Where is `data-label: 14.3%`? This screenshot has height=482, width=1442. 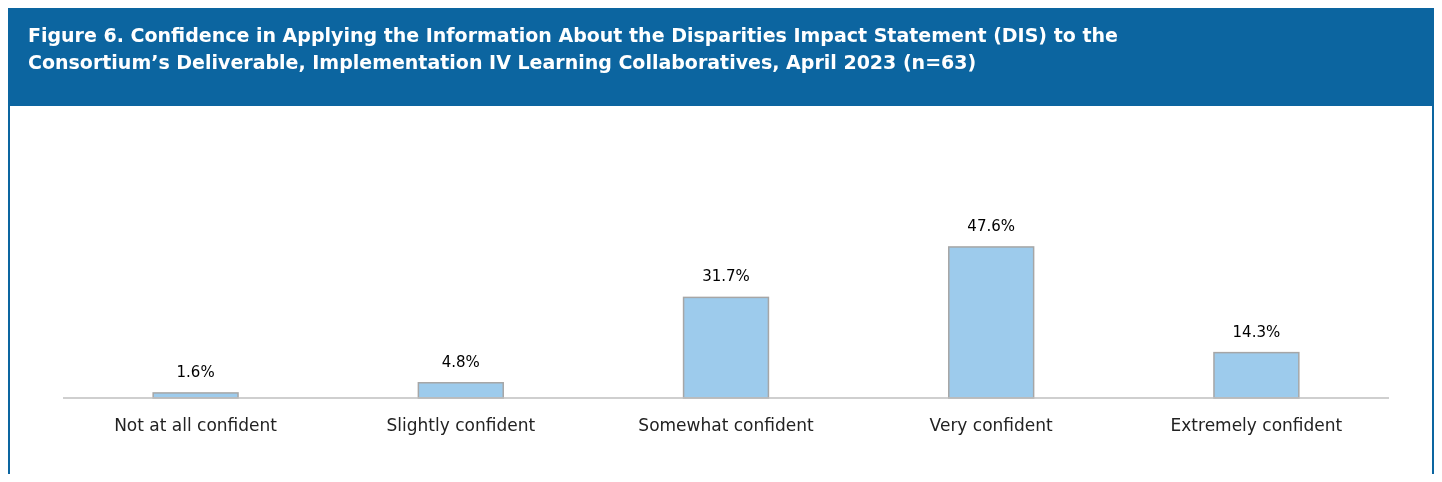 data-label: 14.3% is located at coordinates (1256, 331).